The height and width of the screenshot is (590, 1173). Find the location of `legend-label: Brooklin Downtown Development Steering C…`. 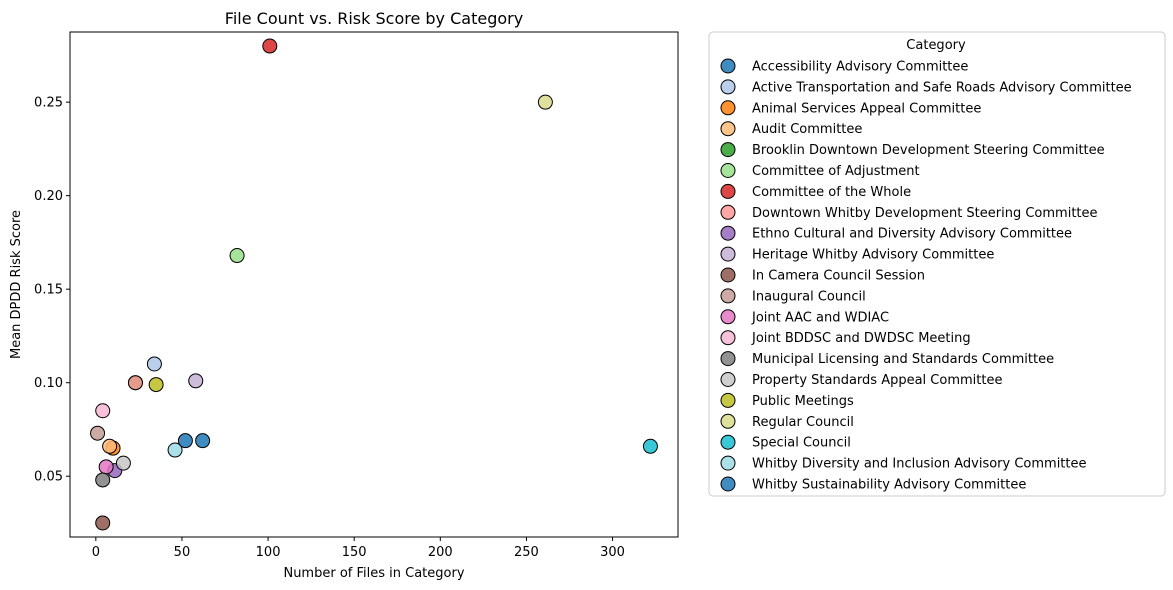

legend-label: Brooklin Downtown Development Steering C… is located at coordinates (928, 150).